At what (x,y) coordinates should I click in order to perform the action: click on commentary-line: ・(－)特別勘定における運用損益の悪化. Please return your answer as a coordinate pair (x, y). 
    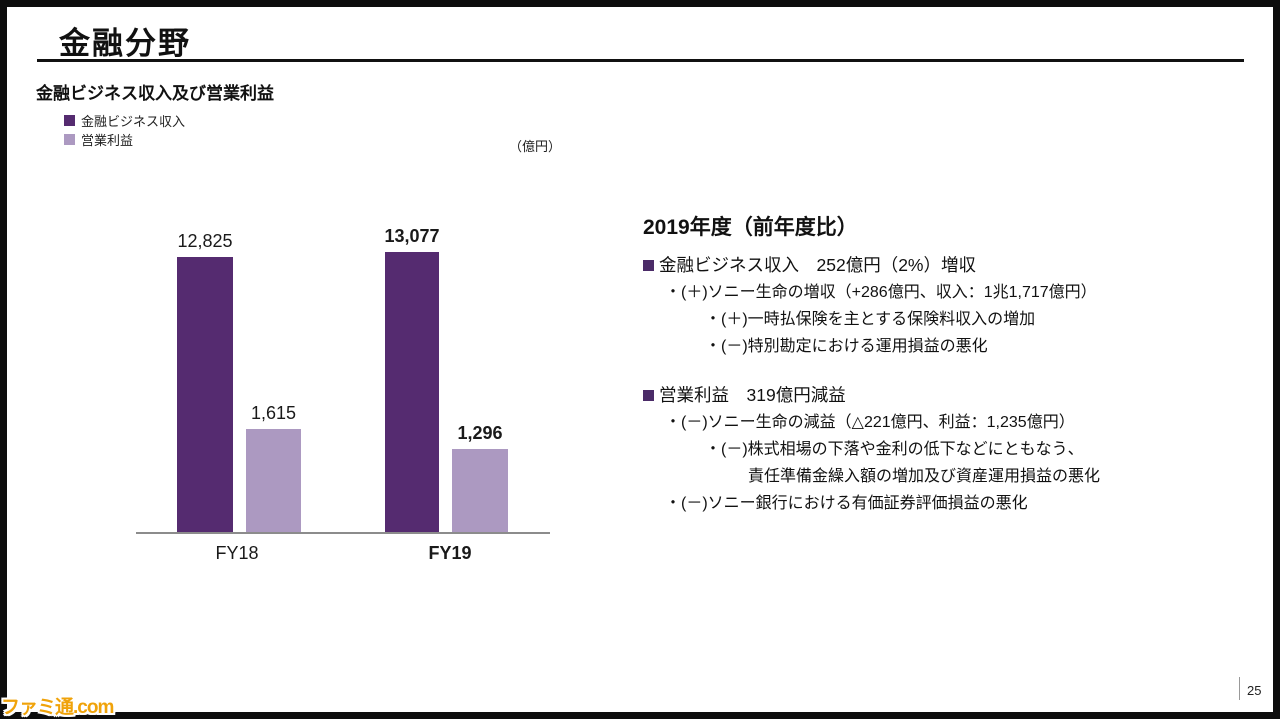
    Looking at the image, I should click on (846, 346).